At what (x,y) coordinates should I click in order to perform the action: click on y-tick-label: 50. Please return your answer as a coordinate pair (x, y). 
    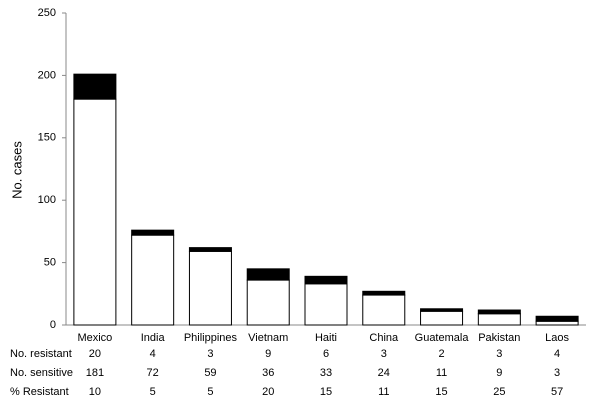
    Looking at the image, I should click on (50, 263).